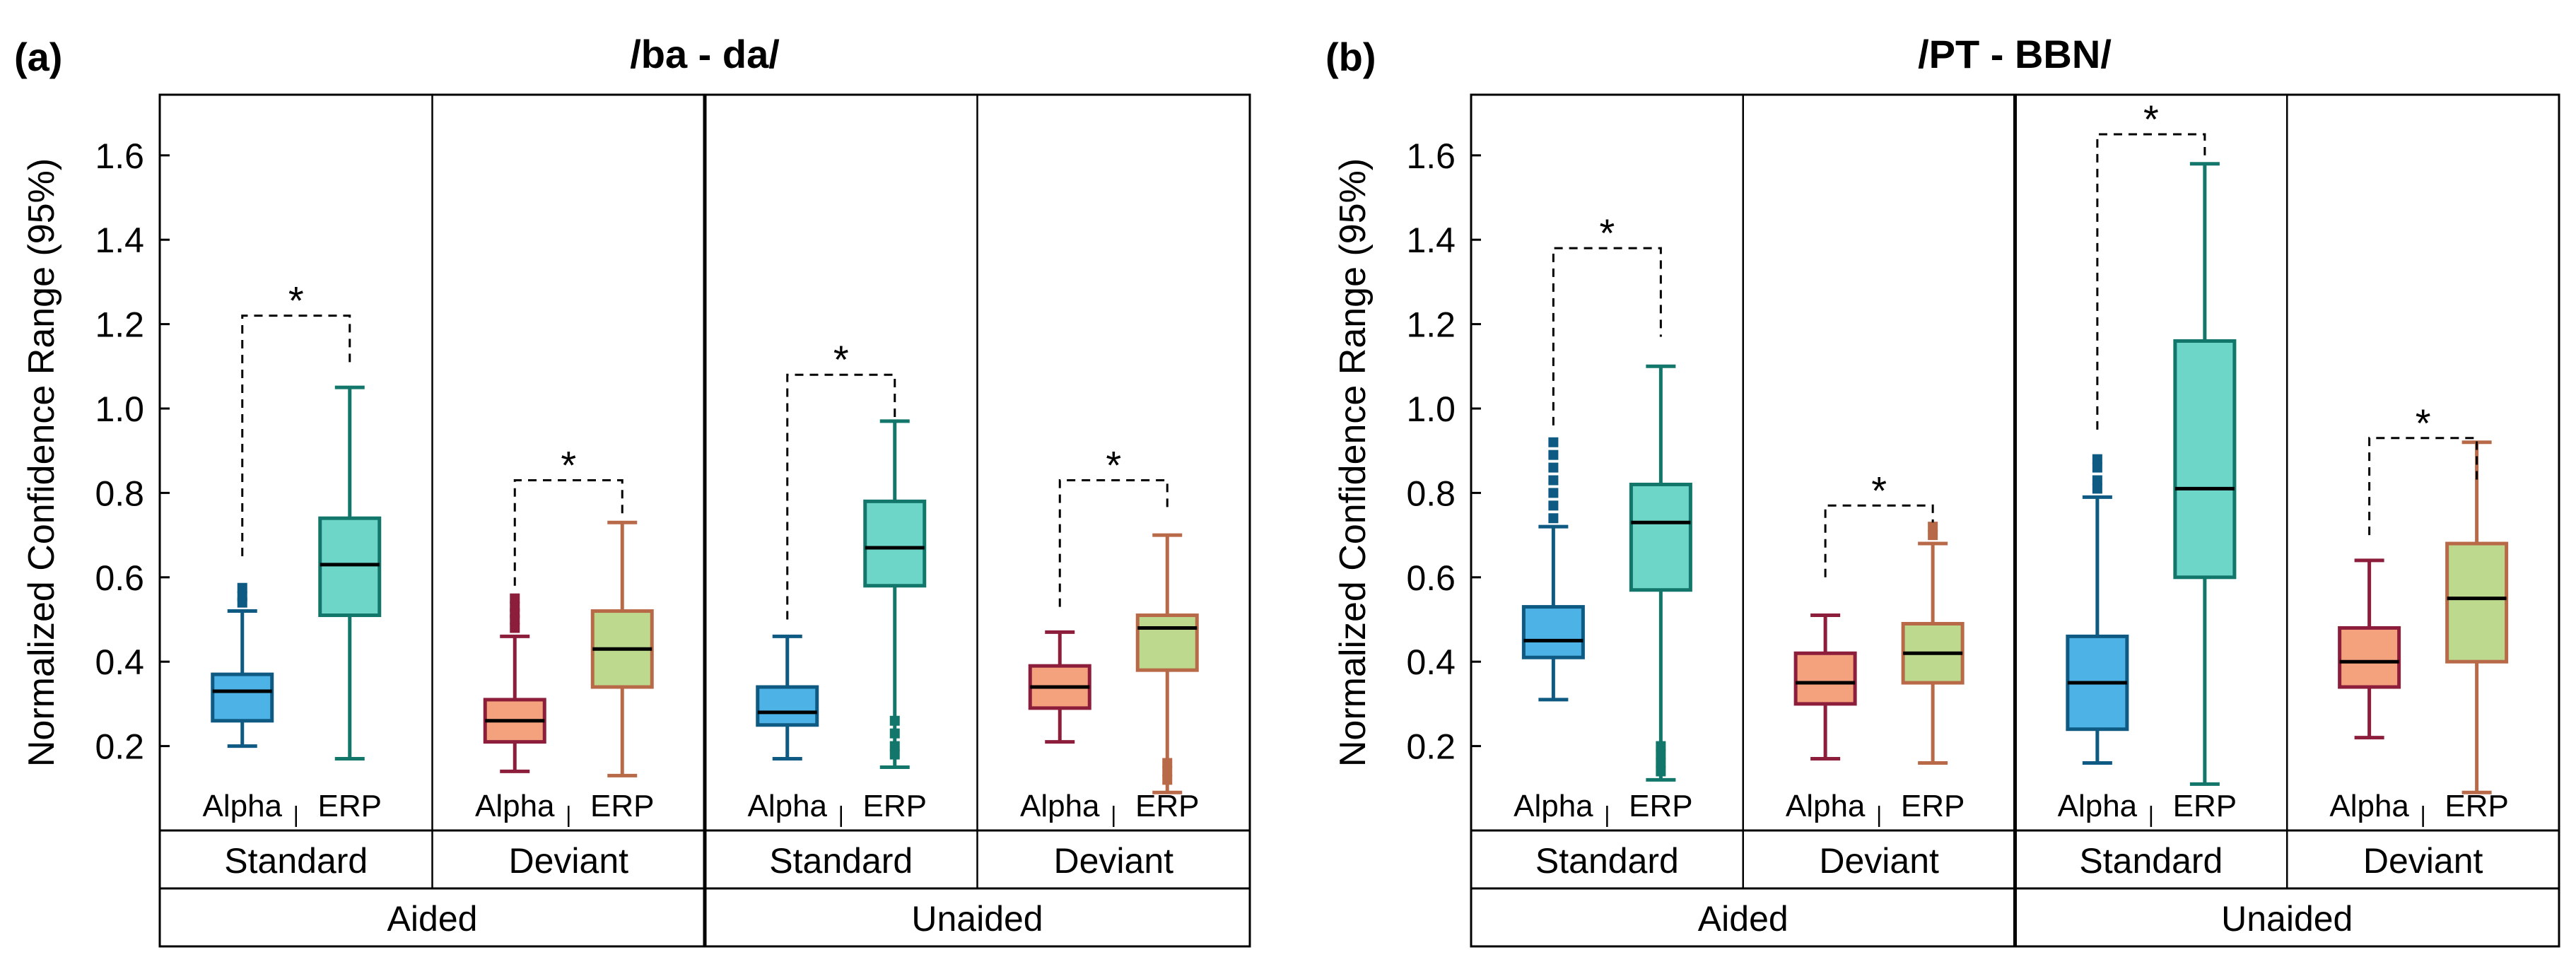 Image resolution: width=2576 pixels, height=969 pixels. What do you see at coordinates (1350, 57) in the screenshot?
I see `panel-label: (b)` at bounding box center [1350, 57].